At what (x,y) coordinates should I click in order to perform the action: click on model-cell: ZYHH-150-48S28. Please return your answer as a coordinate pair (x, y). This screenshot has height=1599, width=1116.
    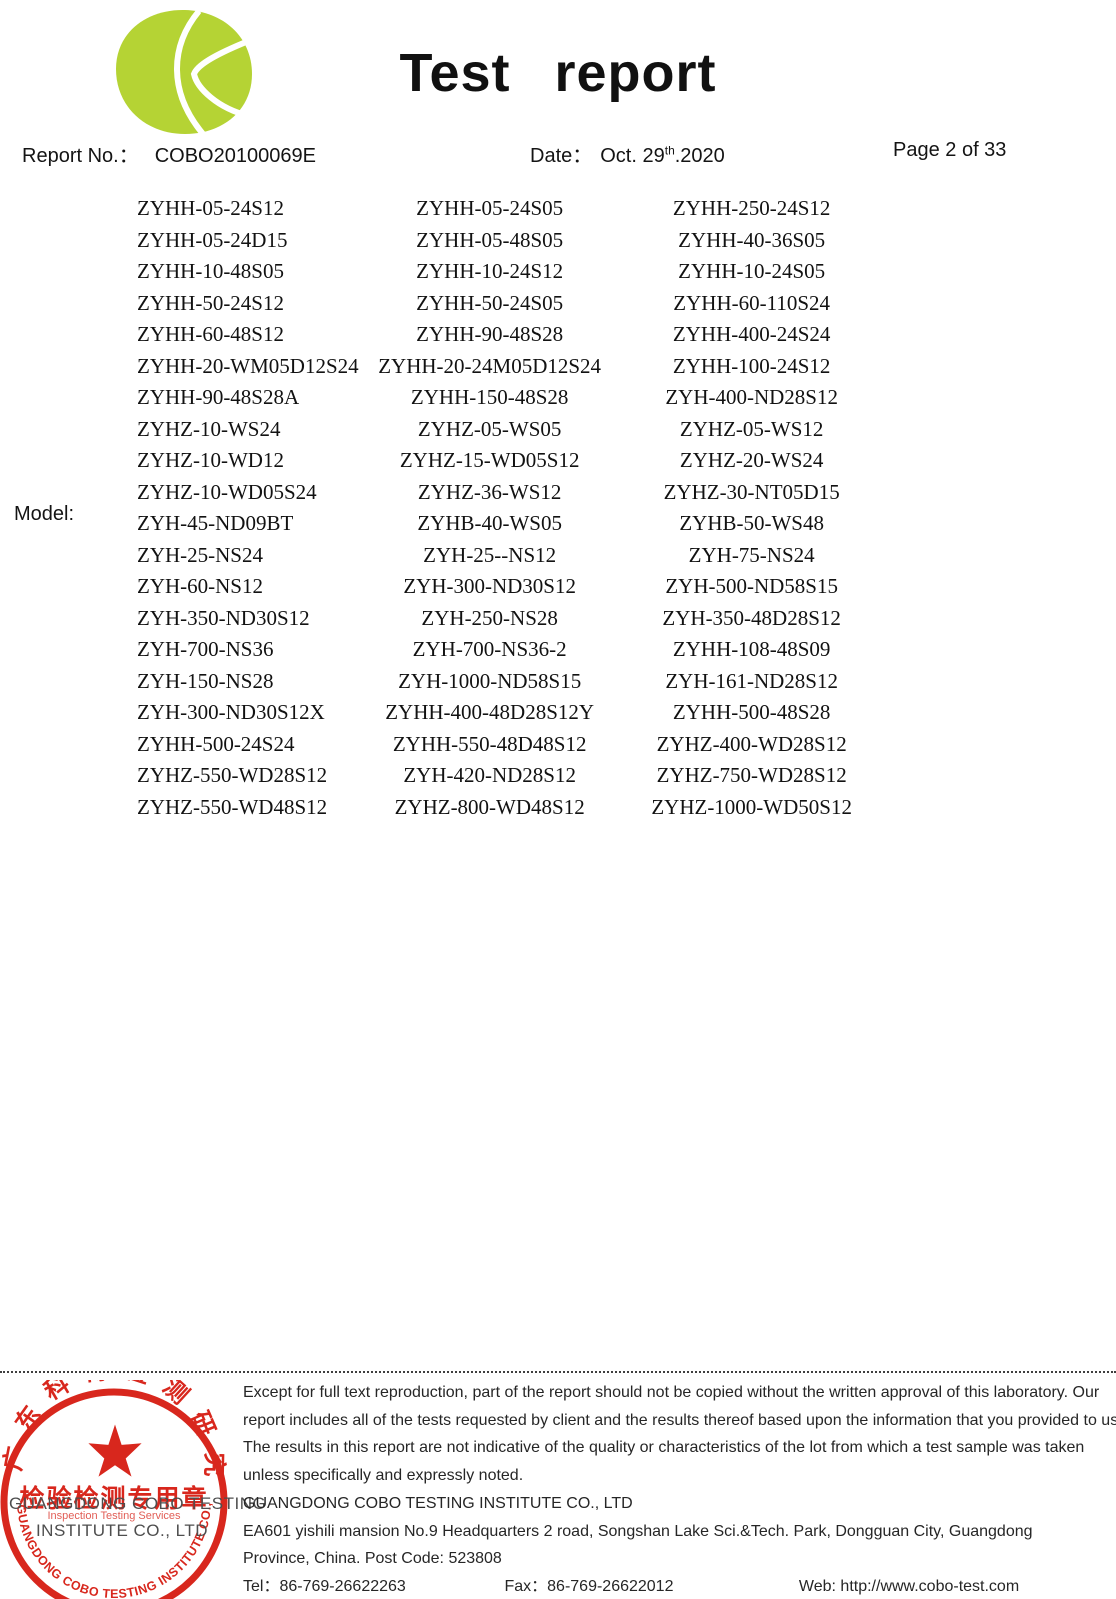
    Looking at the image, I should click on (489, 397).